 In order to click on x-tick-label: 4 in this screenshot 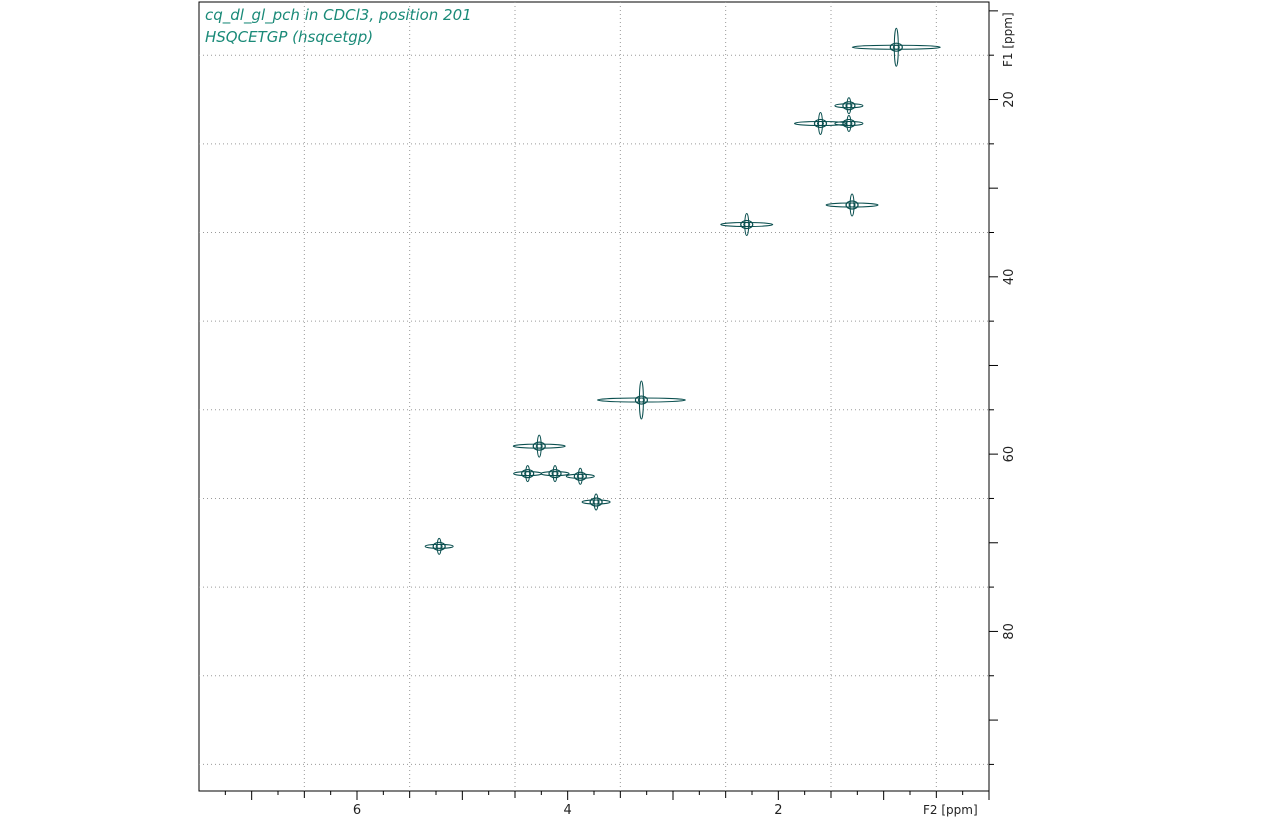, I will do `click(568, 810)`.